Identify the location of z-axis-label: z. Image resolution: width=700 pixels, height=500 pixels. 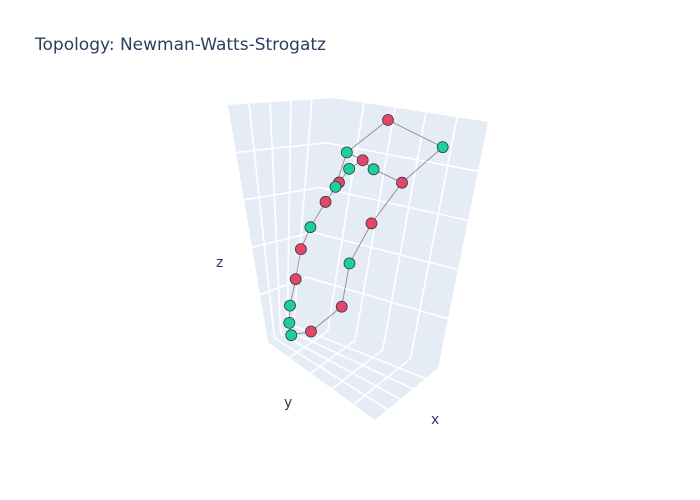
(219, 263).